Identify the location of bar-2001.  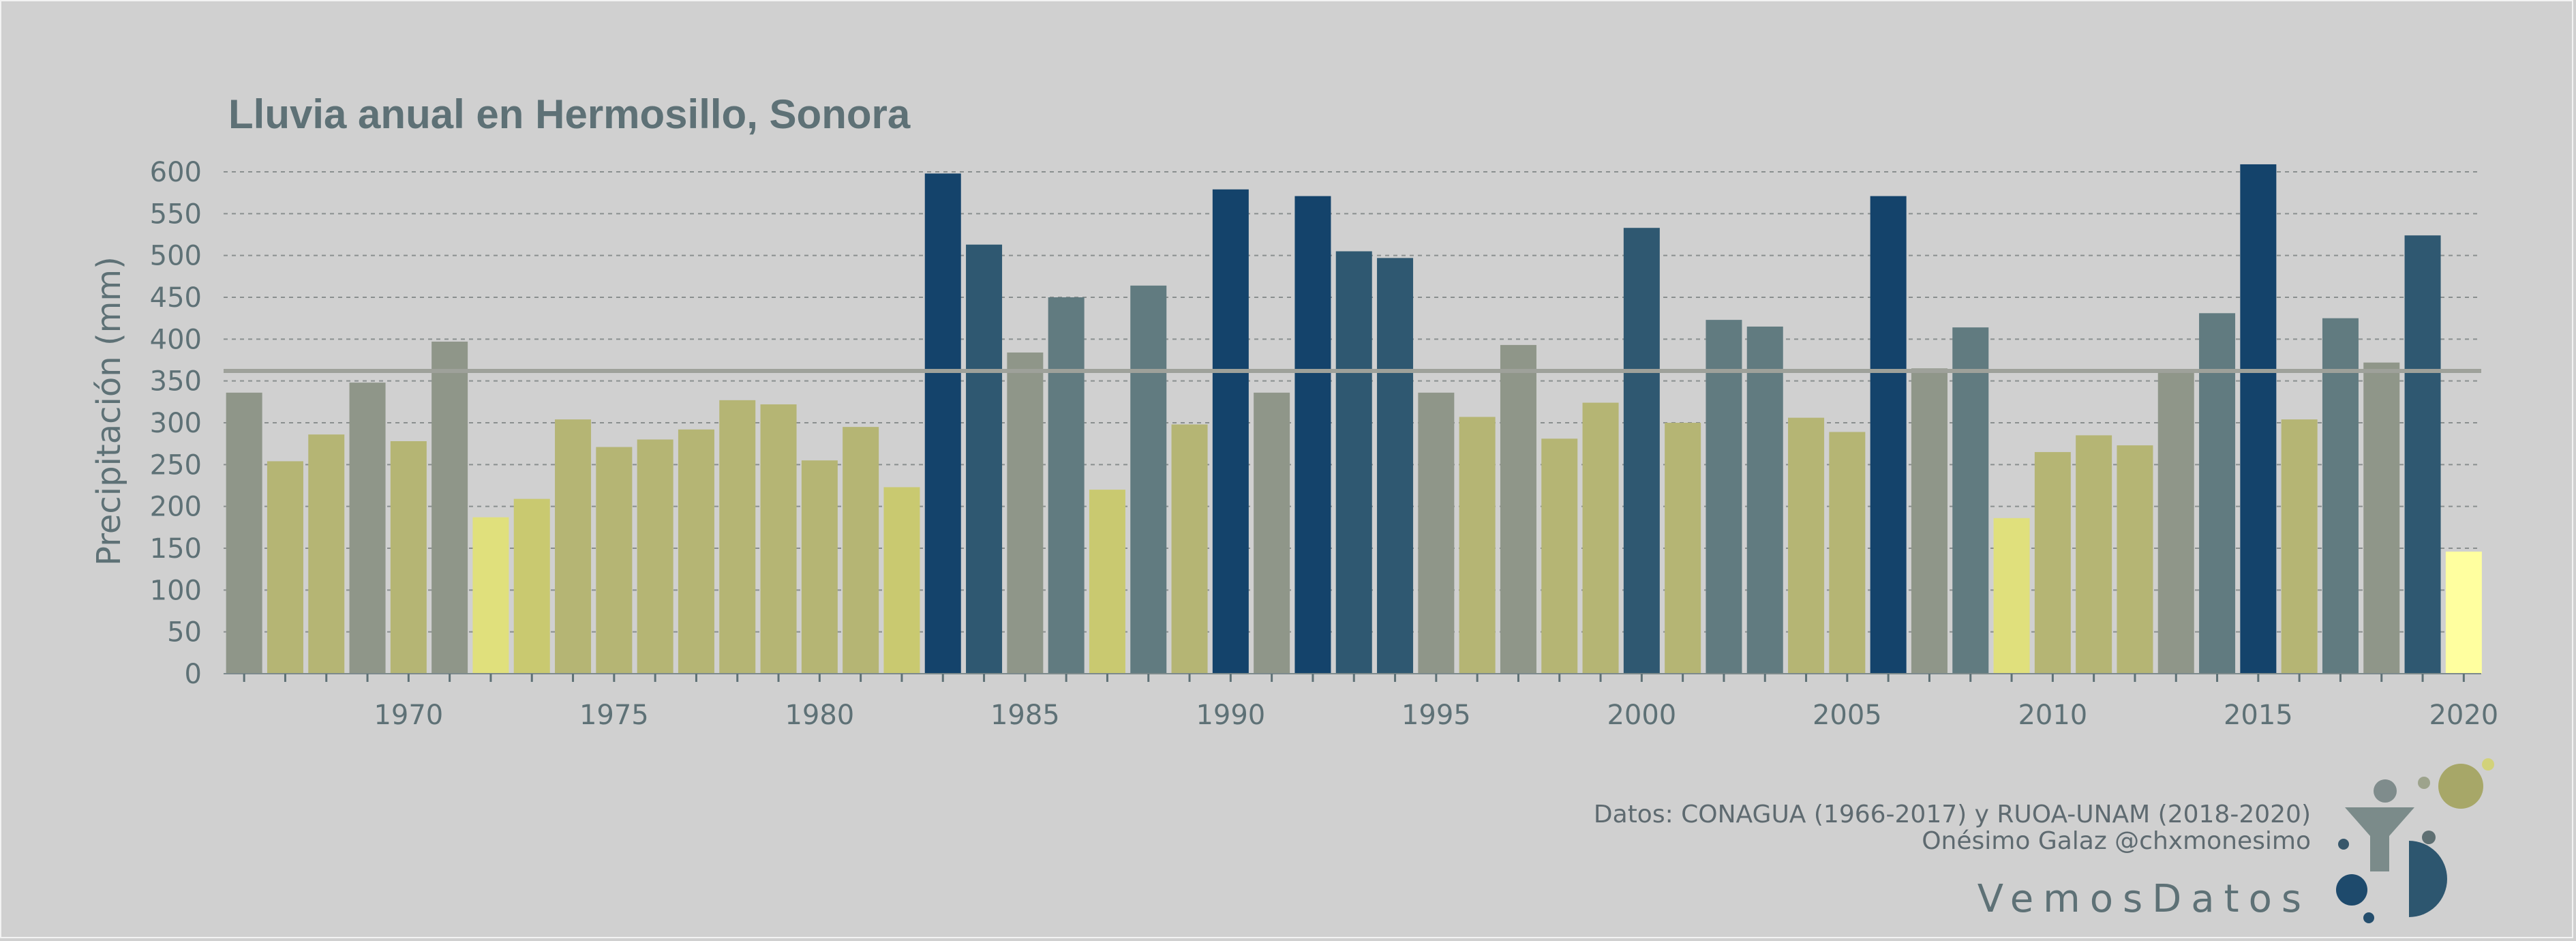
(1683, 548).